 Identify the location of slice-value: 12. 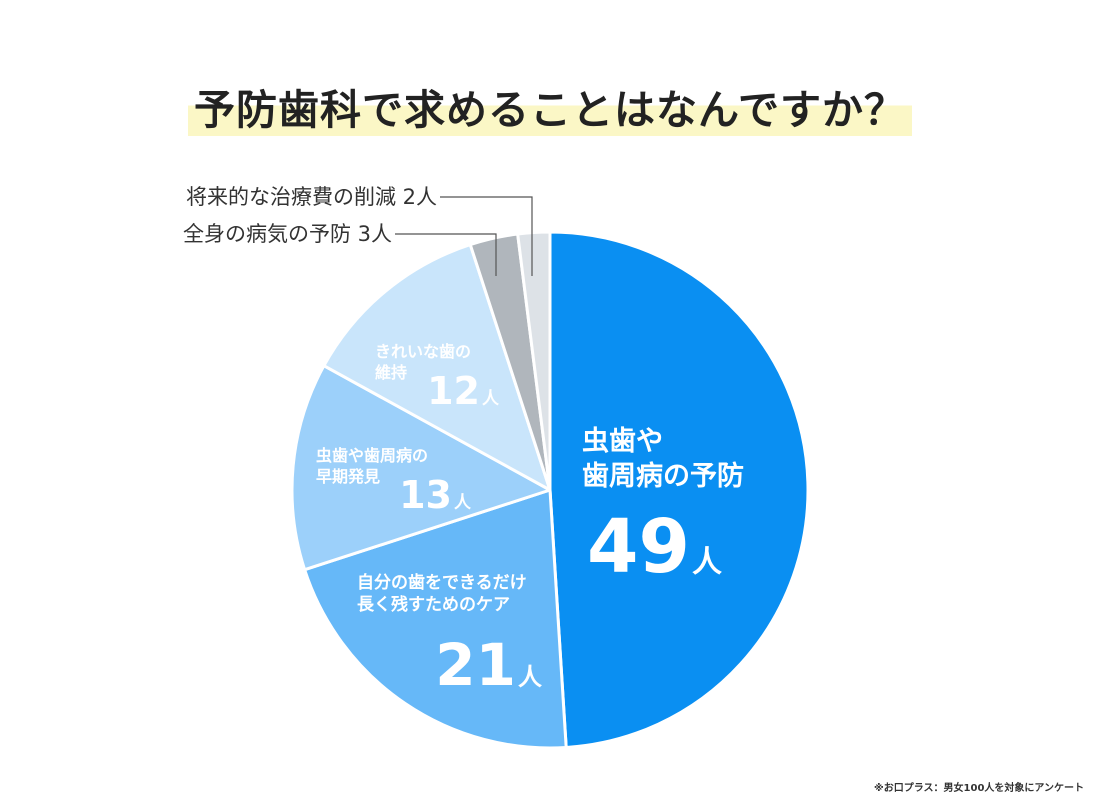
(453, 391).